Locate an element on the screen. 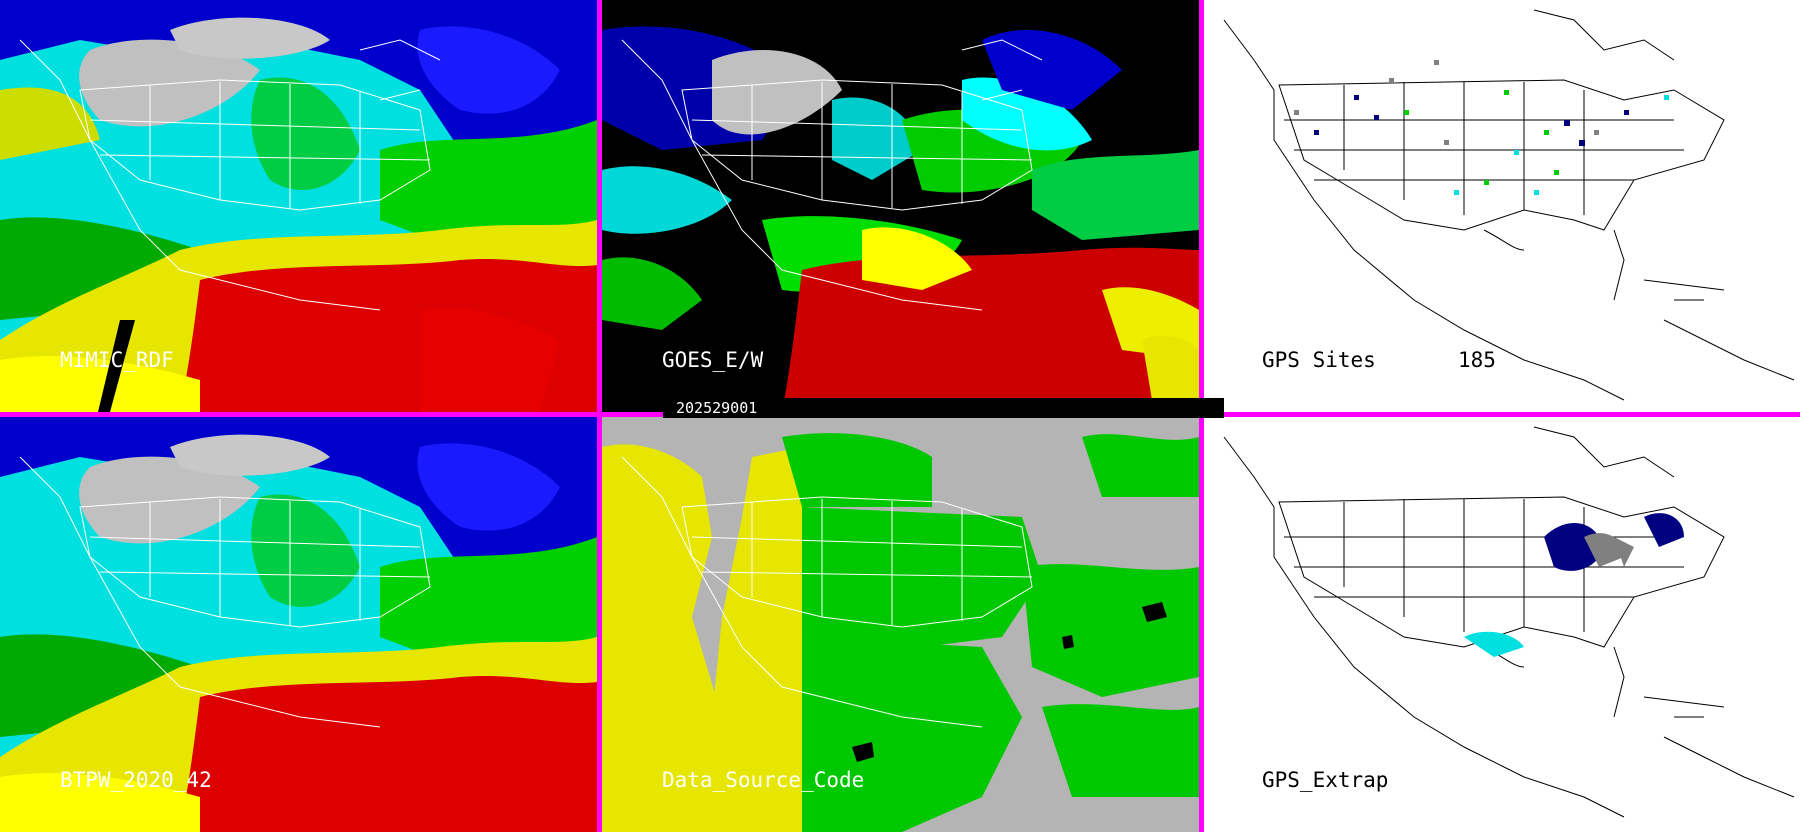 Image resolution: width=1800 pixels, height=832 pixels. panel-label-data-source-code: Data_Source_Code is located at coordinates (763, 780).